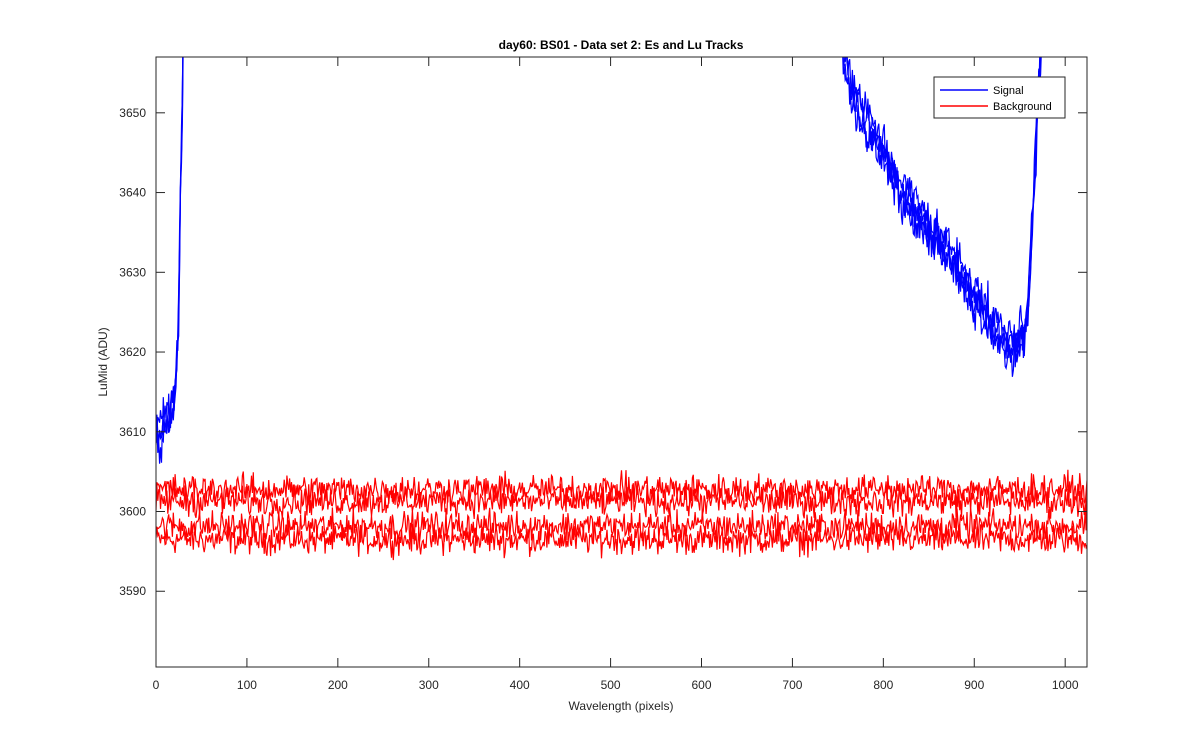  I want to click on legend-box, so click(999, 97).